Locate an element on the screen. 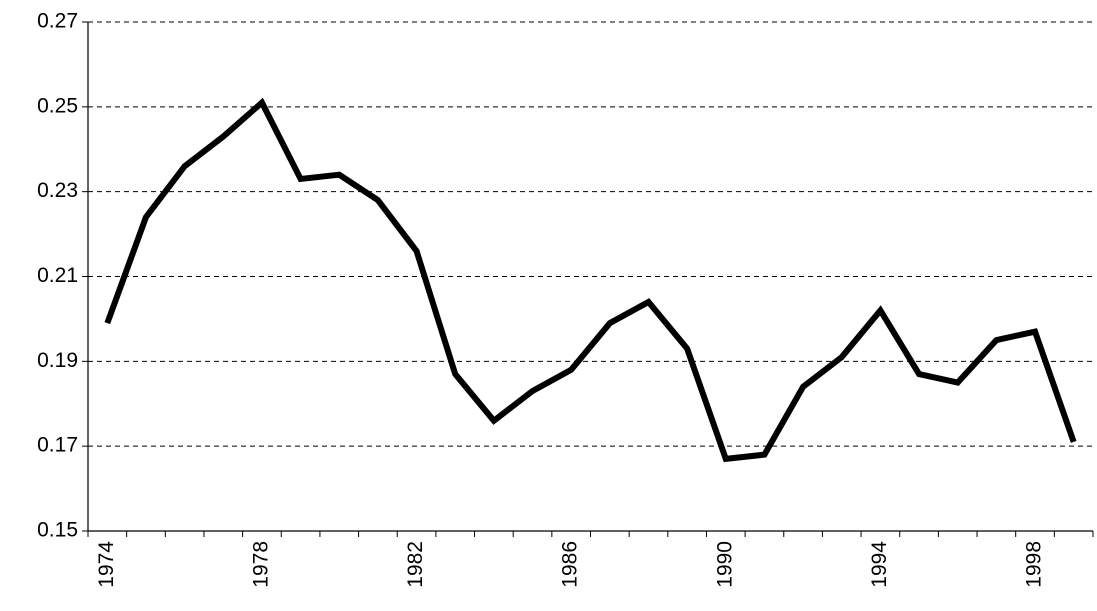 The width and height of the screenshot is (1097, 611). y-tick-label: 0.15 is located at coordinates (57, 530).